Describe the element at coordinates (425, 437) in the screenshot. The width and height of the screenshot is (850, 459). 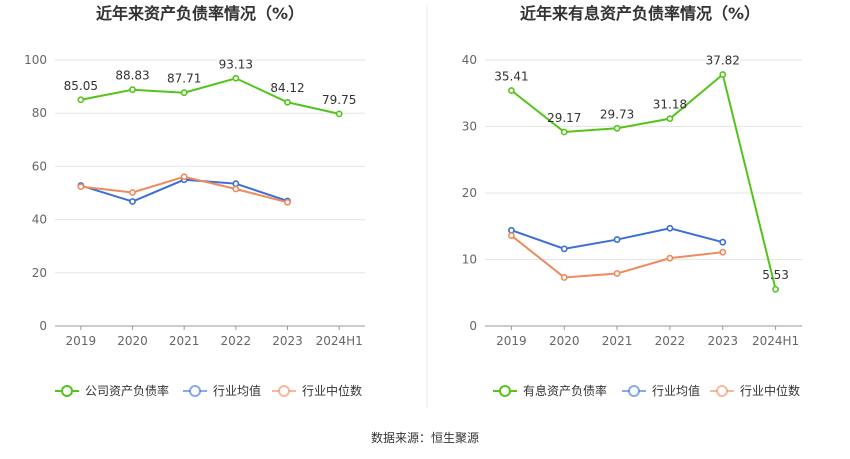
I see `data-source: 数据来源：恒生聚源` at that location.